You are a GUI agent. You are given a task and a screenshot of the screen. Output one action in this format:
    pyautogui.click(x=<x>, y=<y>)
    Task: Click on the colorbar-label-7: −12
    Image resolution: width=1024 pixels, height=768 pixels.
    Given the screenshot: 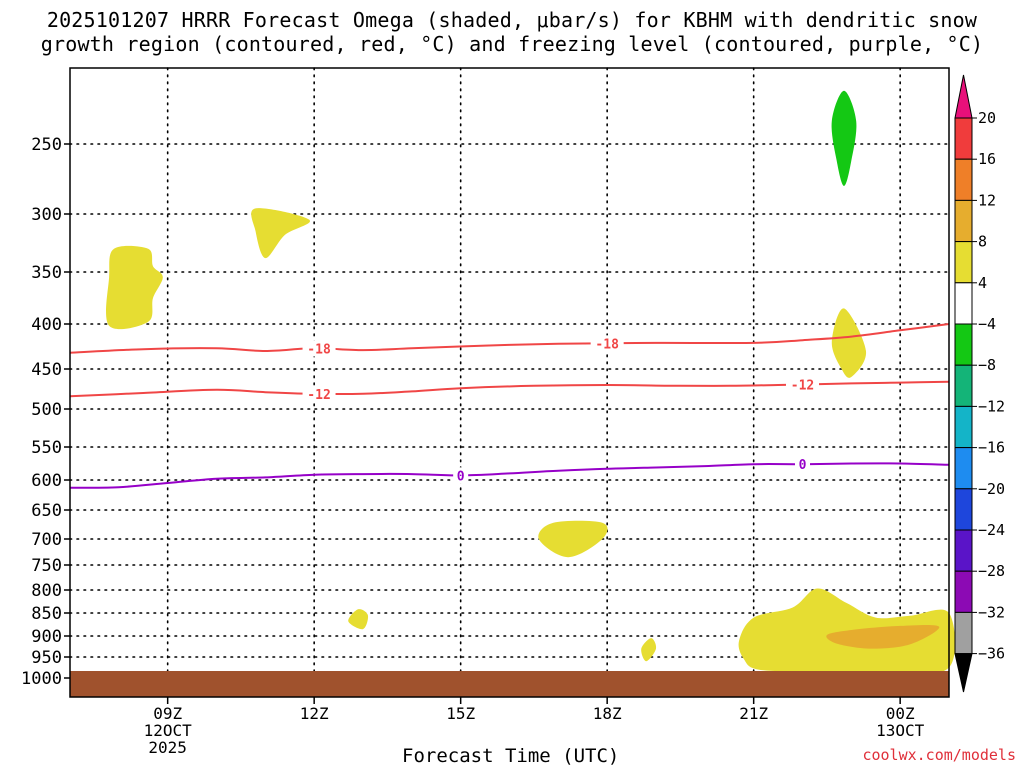 What is the action you would take?
    pyautogui.click(x=991, y=406)
    